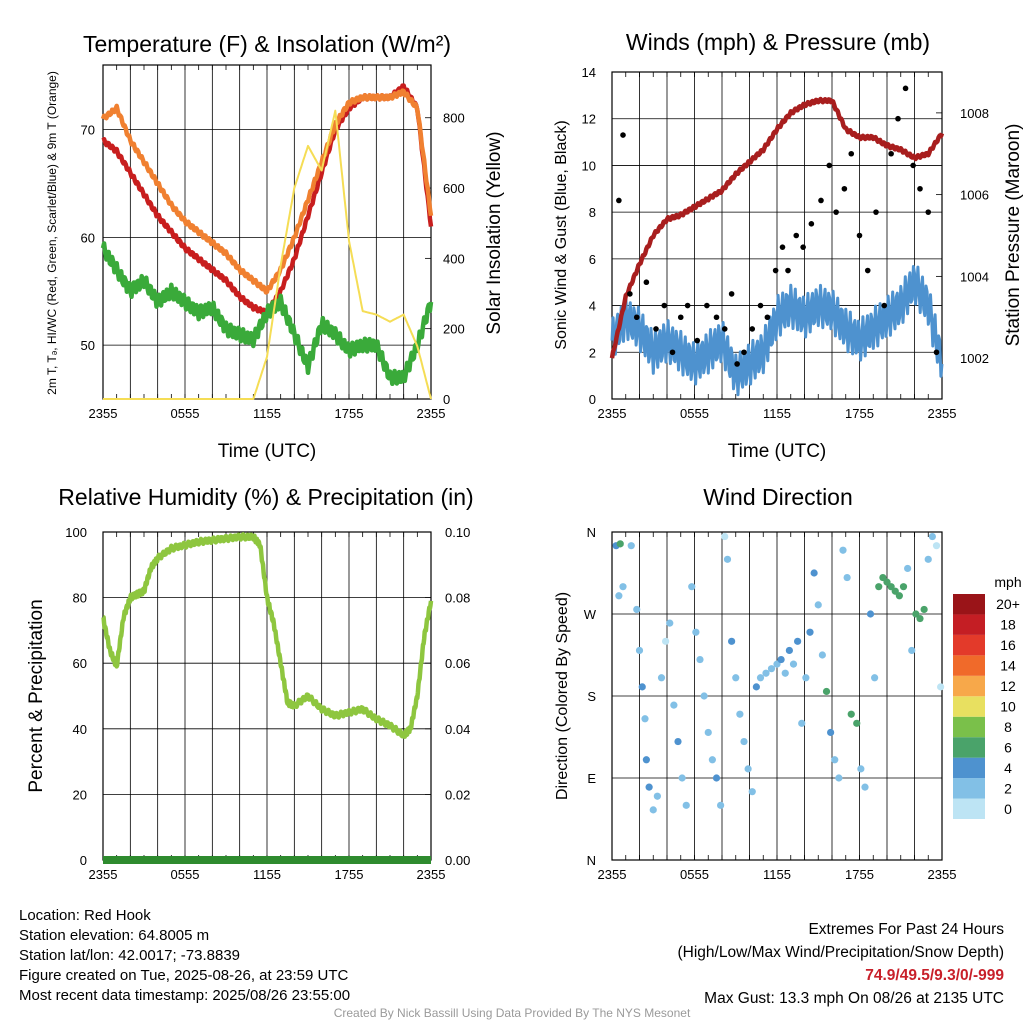 This screenshot has width=1024, height=1024. I want to click on x-tick-label: 1155, so click(777, 413).